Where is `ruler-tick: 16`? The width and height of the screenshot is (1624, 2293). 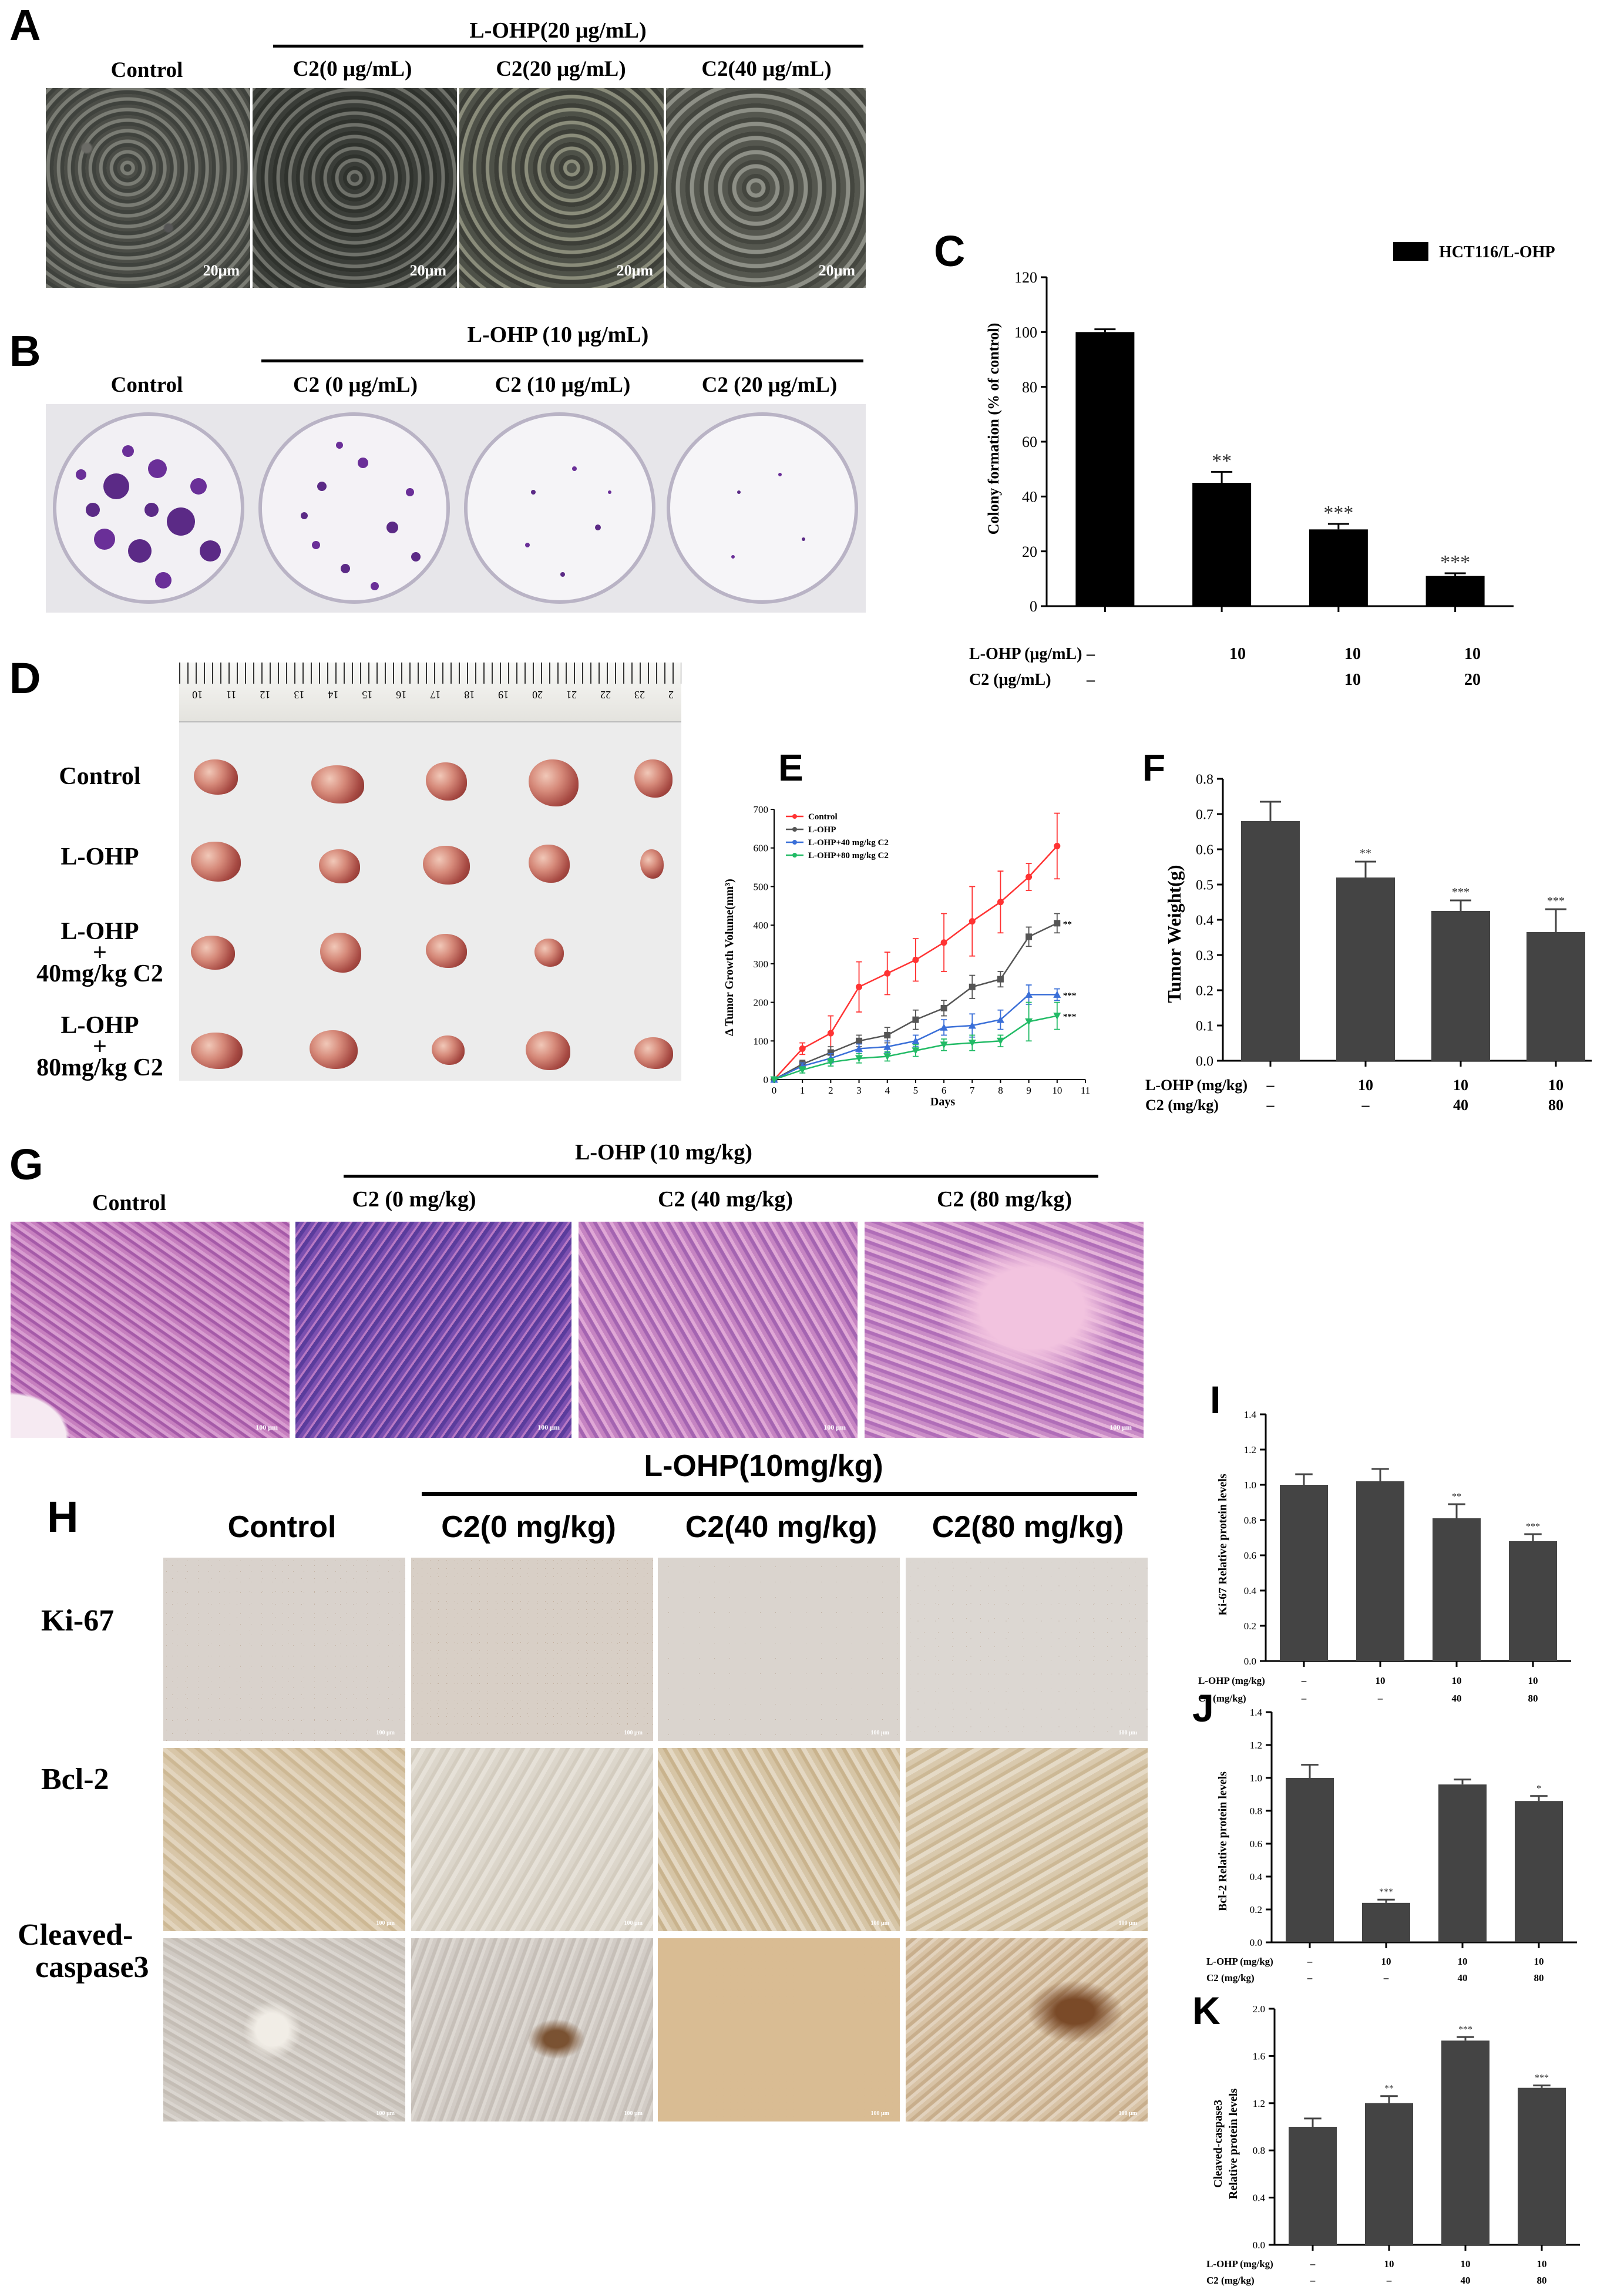 ruler-tick: 16 is located at coordinates (402, 695).